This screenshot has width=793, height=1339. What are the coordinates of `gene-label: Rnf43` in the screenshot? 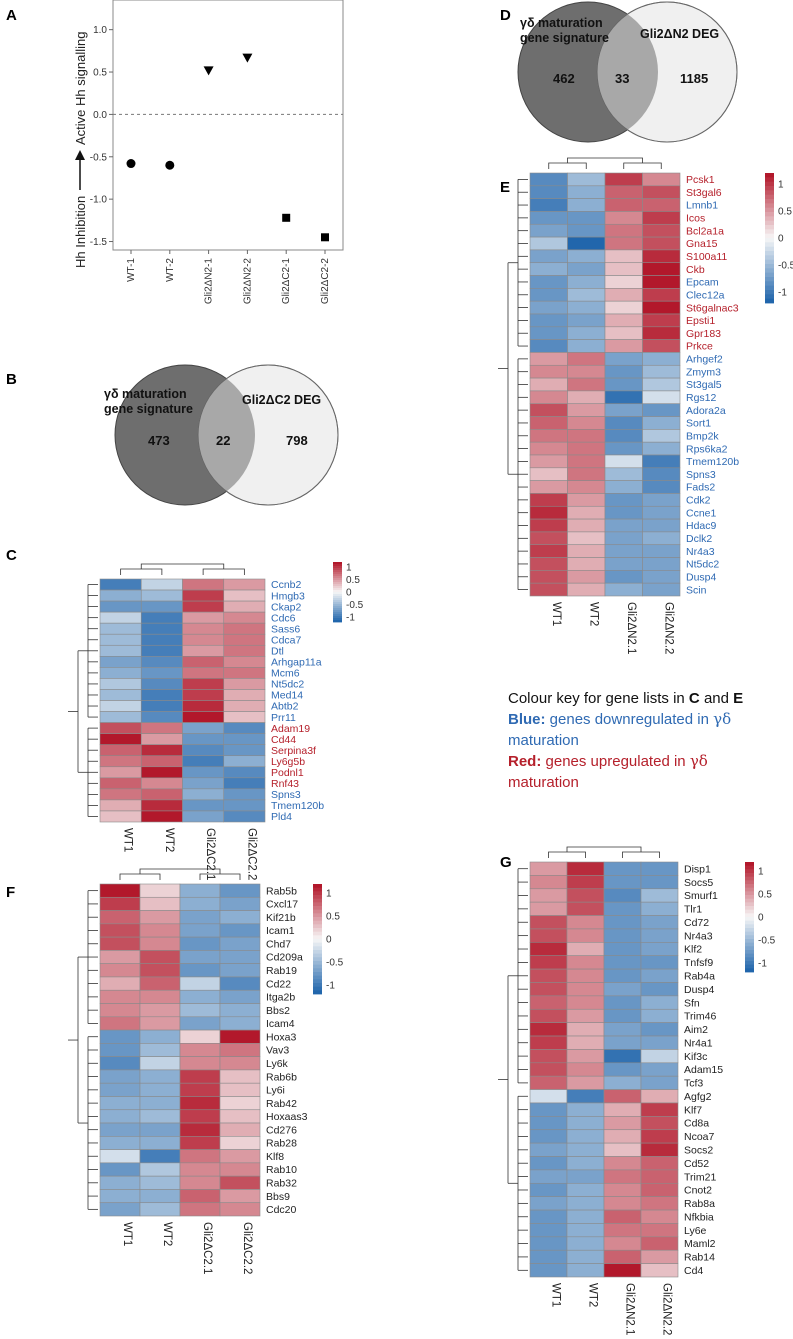 It's located at (285, 784).